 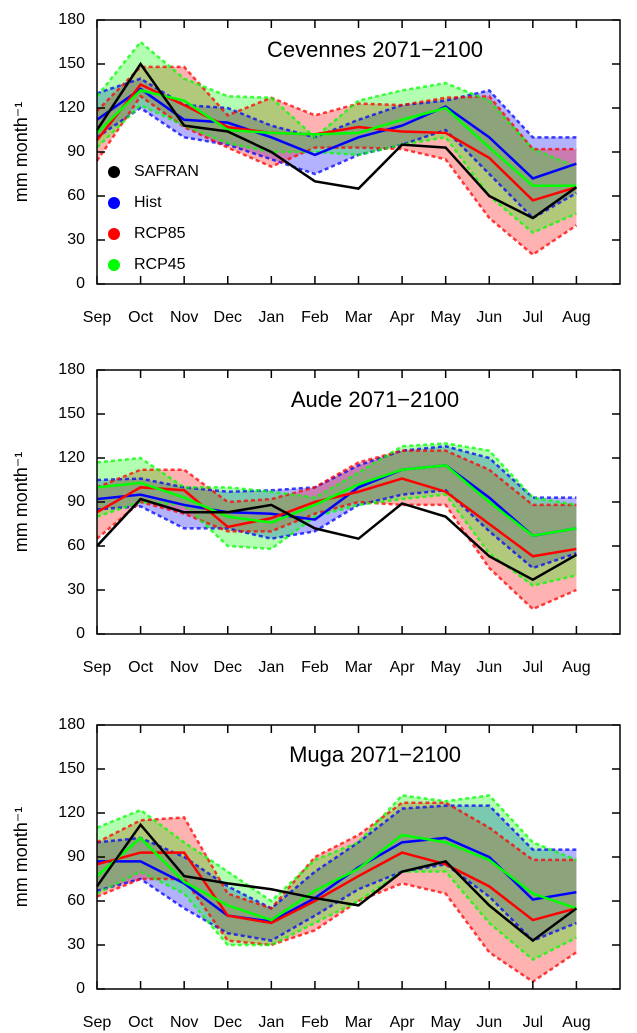 I want to click on legend-label: SAFRAN, so click(x=166, y=171).